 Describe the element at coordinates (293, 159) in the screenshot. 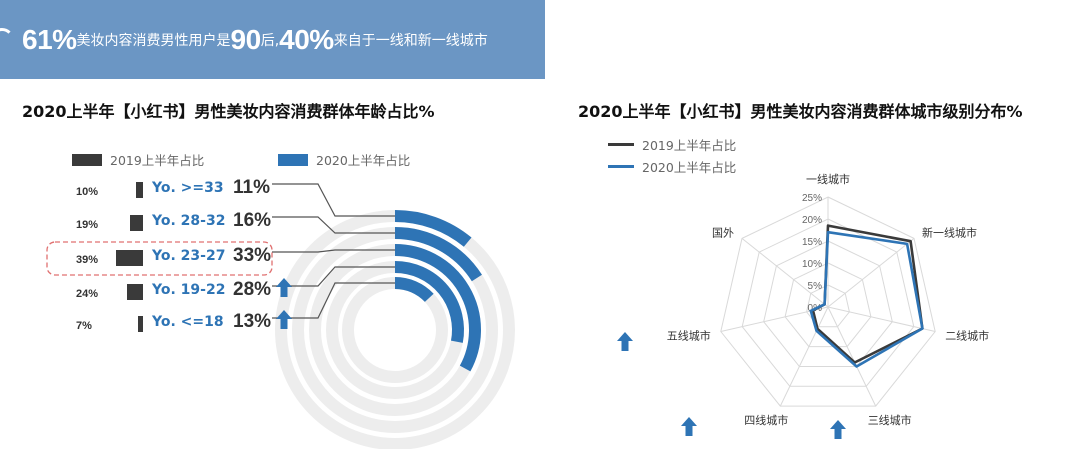

I see `legend-swatch-2020` at that location.